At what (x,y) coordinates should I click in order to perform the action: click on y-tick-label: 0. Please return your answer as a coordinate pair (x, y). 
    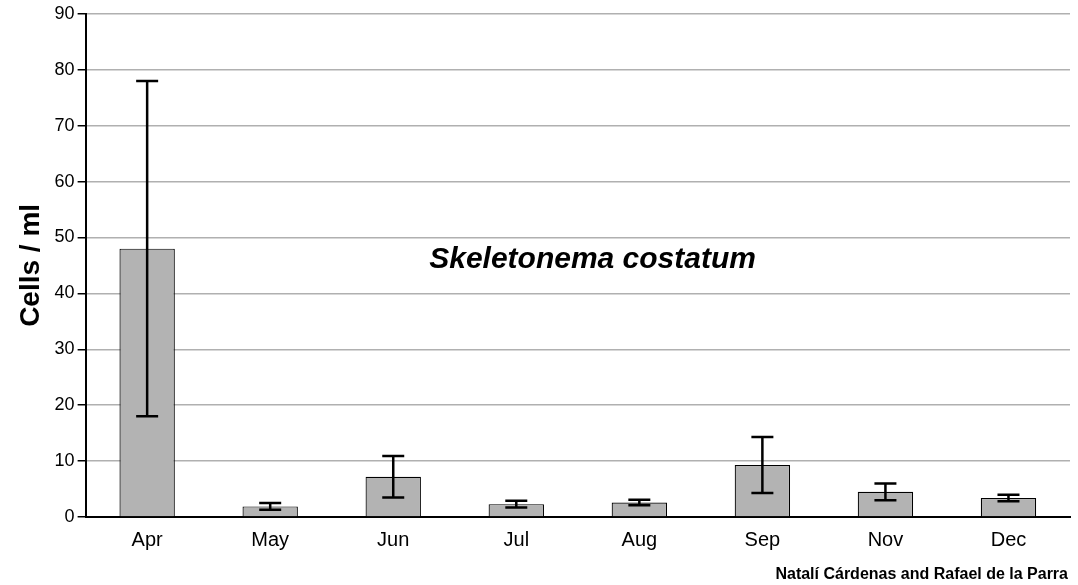
    Looking at the image, I should click on (69, 515).